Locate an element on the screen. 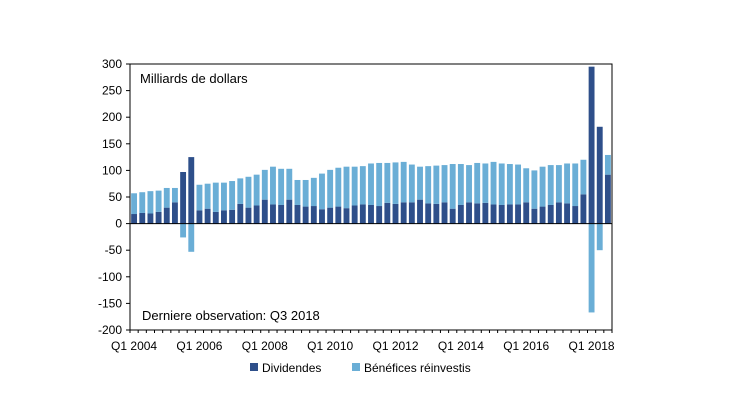 Image resolution: width=730 pixels, height=410 pixels. y-tick-label: 0 is located at coordinates (118, 224).